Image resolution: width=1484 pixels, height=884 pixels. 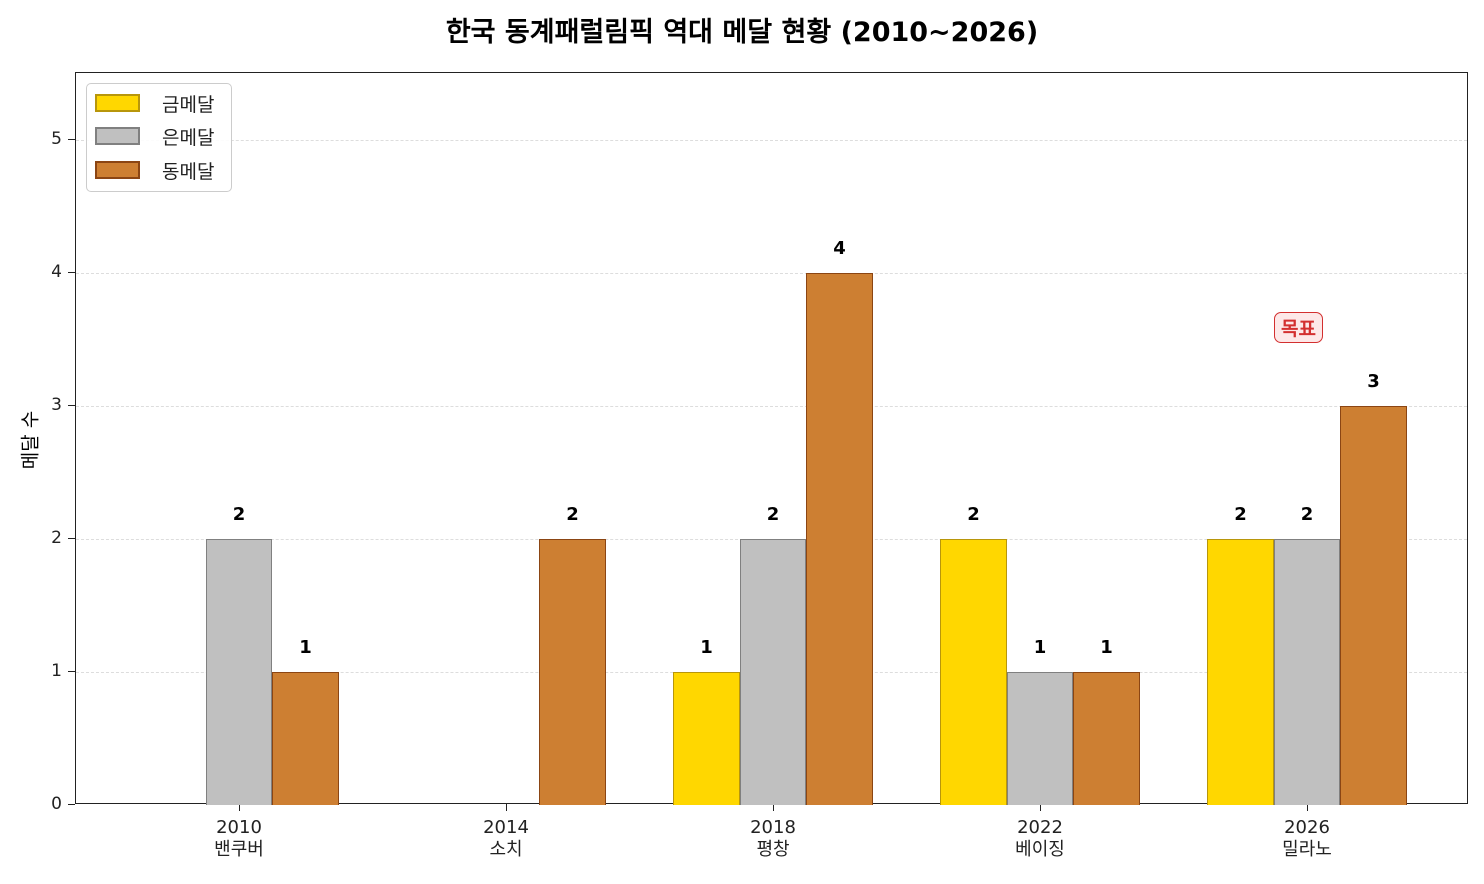 What do you see at coordinates (839, 248) in the screenshot?
I see `value-label: 4` at bounding box center [839, 248].